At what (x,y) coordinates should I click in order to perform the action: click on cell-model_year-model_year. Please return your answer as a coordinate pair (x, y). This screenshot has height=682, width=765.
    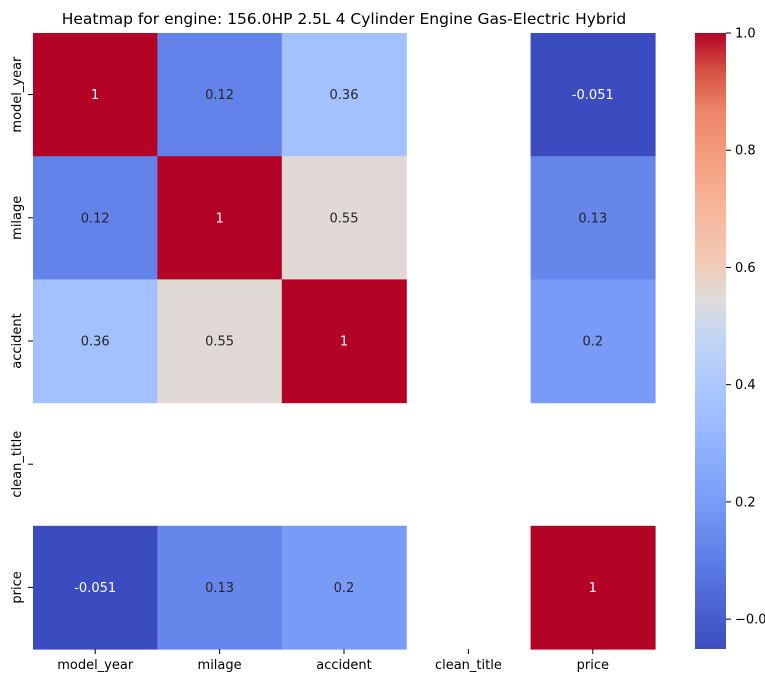
    Looking at the image, I should click on (95, 95).